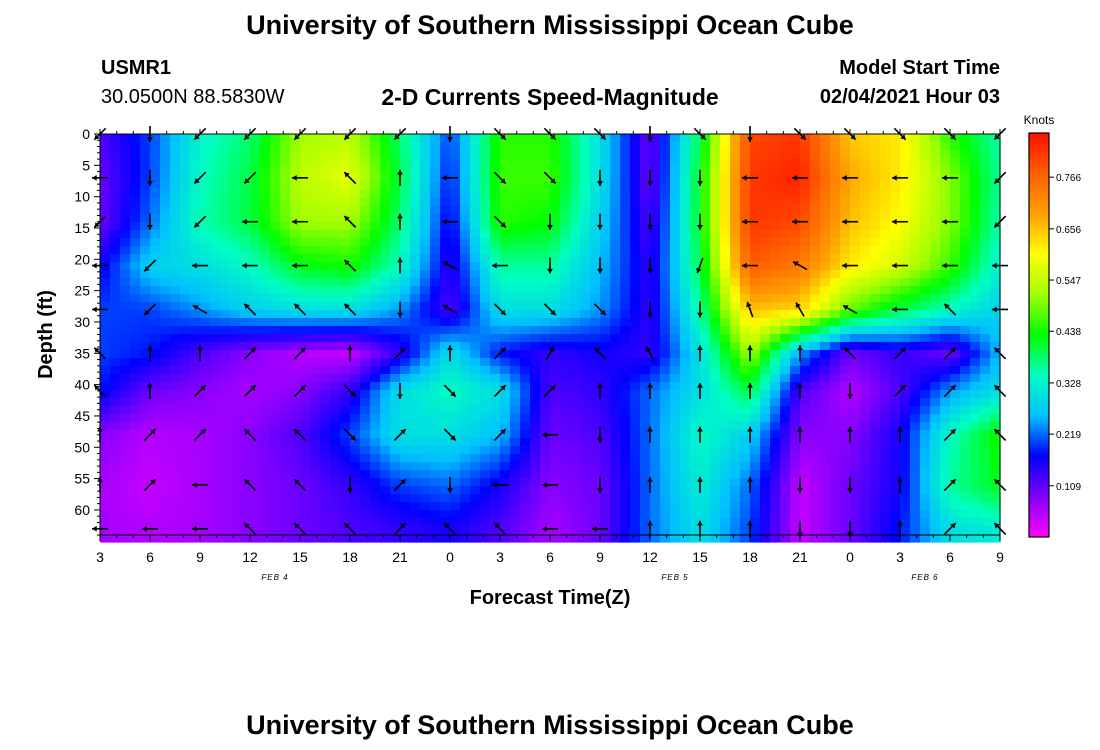  What do you see at coordinates (82, 259) in the screenshot?
I see `y-tick-label: 20` at bounding box center [82, 259].